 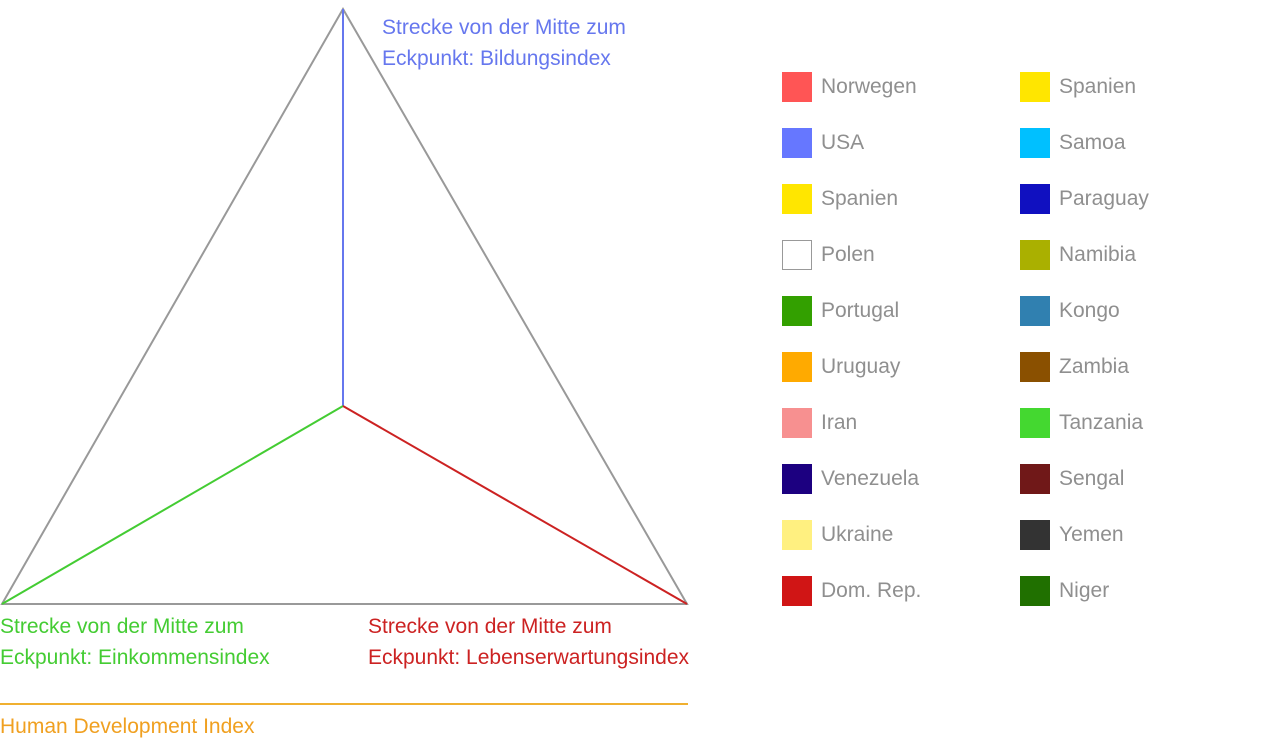 I want to click on legend-label: Samoa, so click(x=1092, y=142).